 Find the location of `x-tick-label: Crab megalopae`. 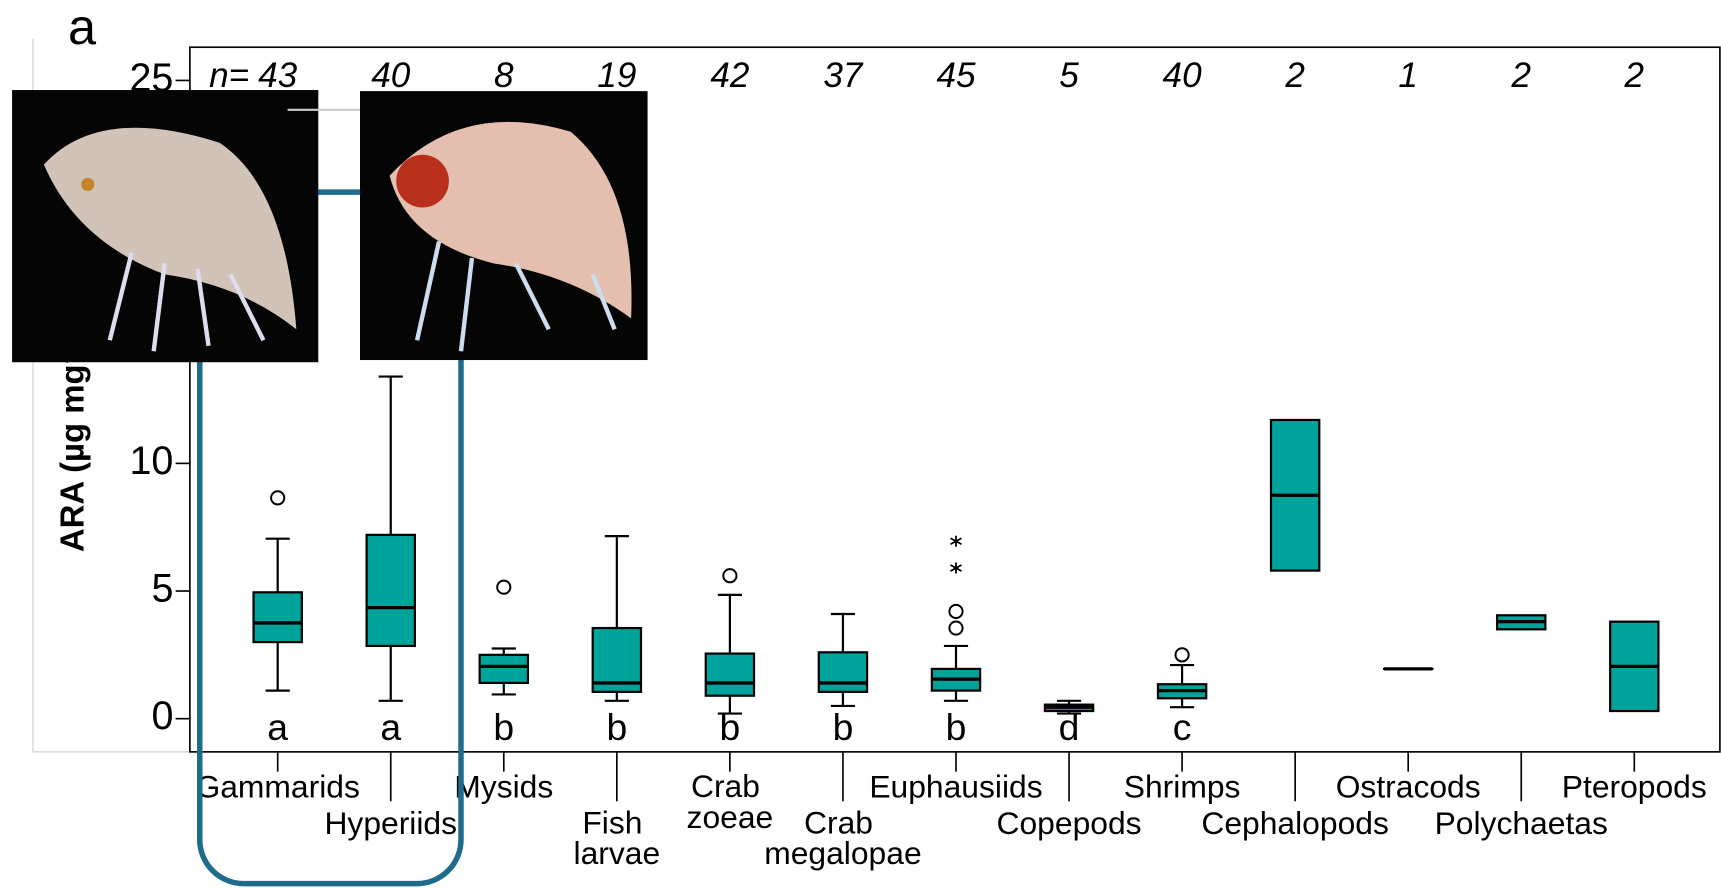

x-tick-label: Crab megalopae is located at coordinates (842, 838).